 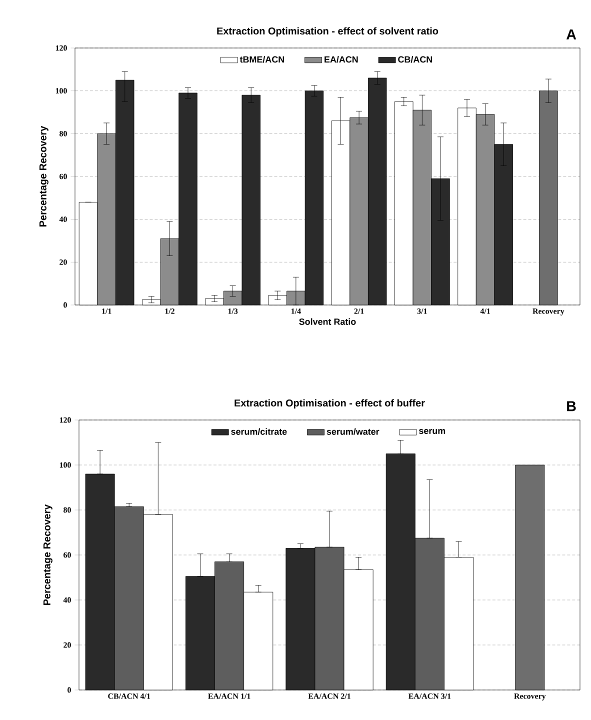 I want to click on legend-label: serum/citrate, so click(x=259, y=431).